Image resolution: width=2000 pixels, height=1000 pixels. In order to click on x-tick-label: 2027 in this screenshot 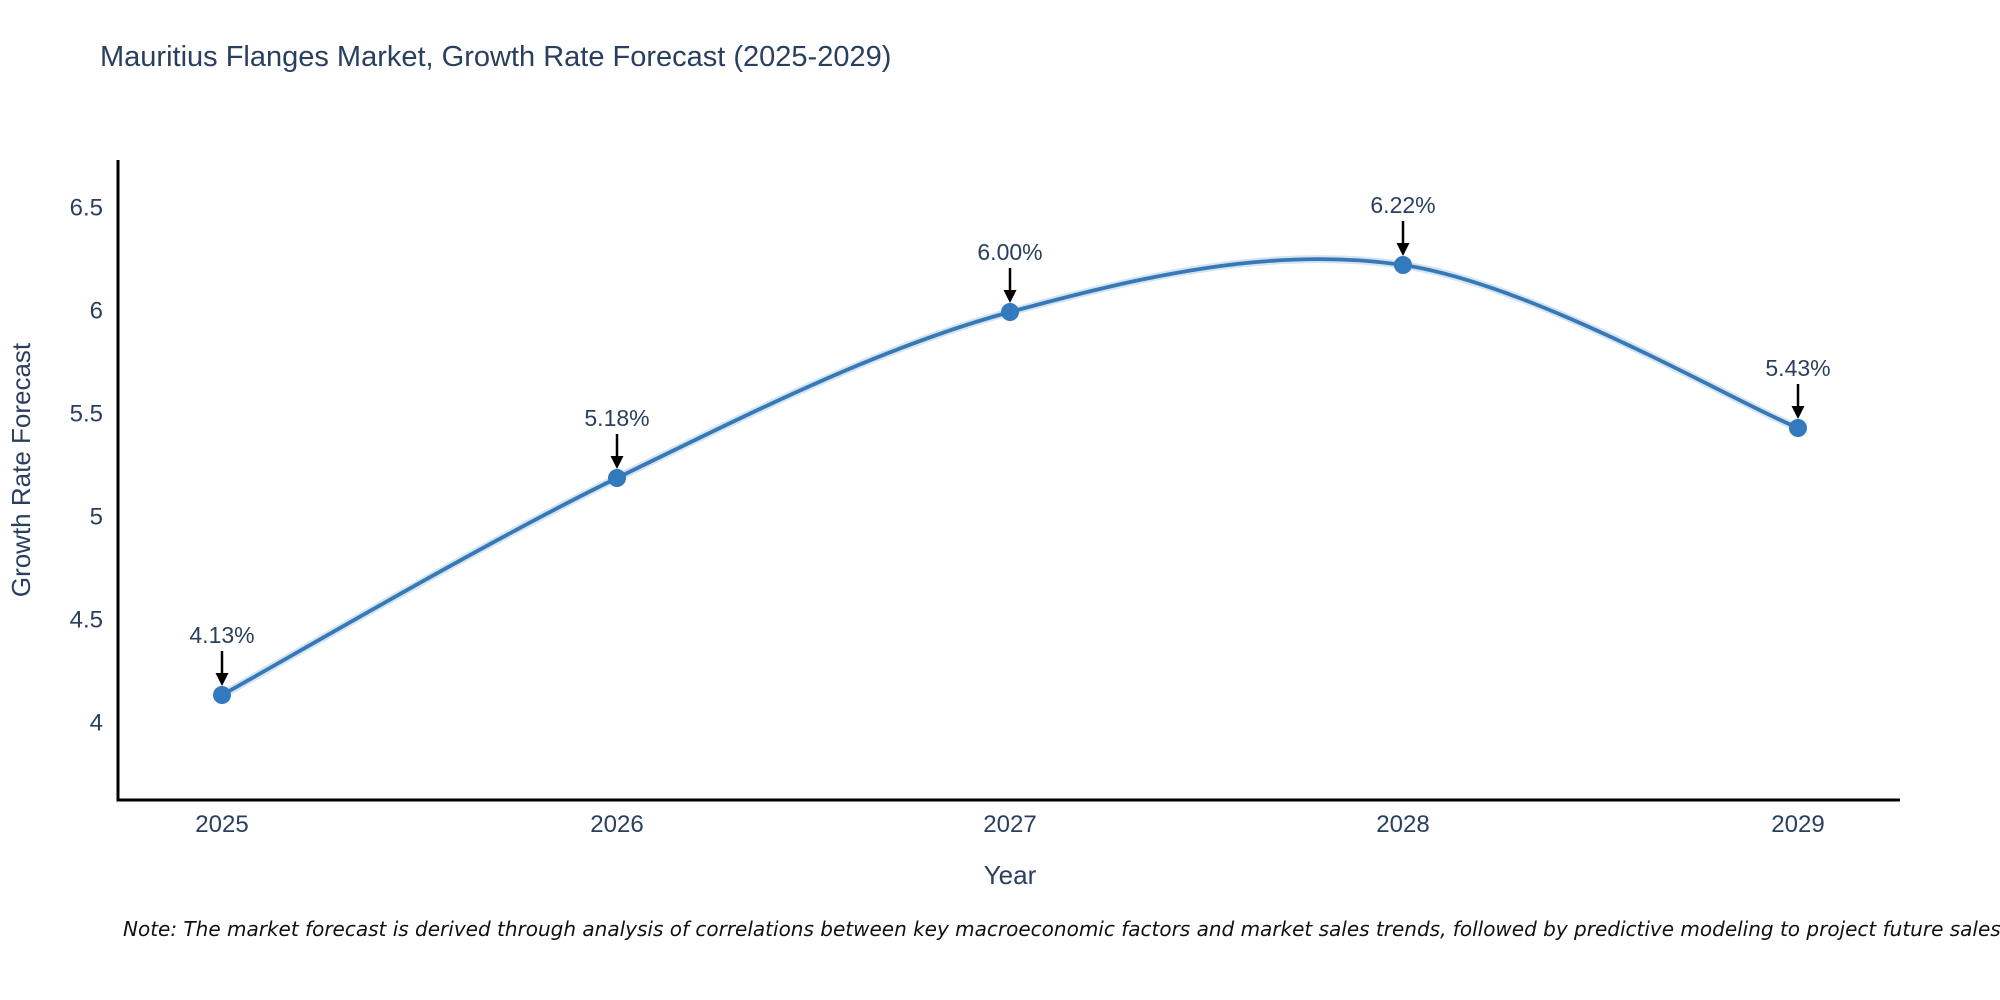, I will do `click(1009, 824)`.